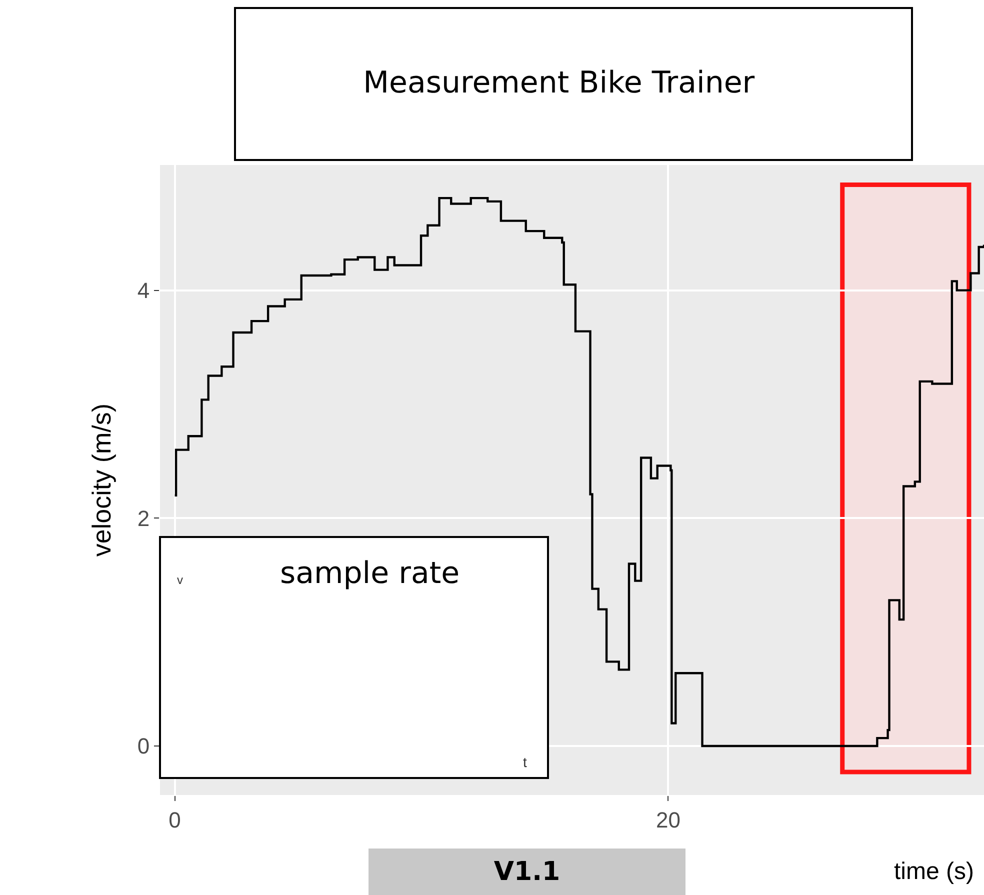 This screenshot has height=895, width=984. I want to click on y-tick-label: 4, so click(143, 291).